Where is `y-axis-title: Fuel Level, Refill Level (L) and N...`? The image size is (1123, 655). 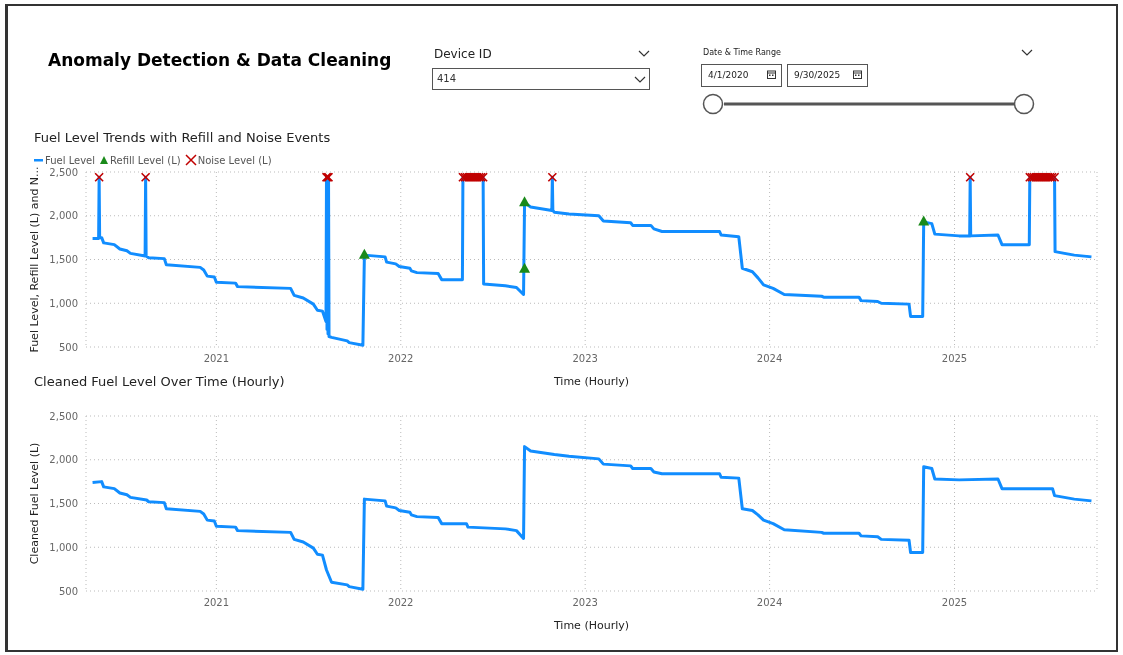 y-axis-title: Fuel Level, Refill Level (L) and N... is located at coordinates (34, 259).